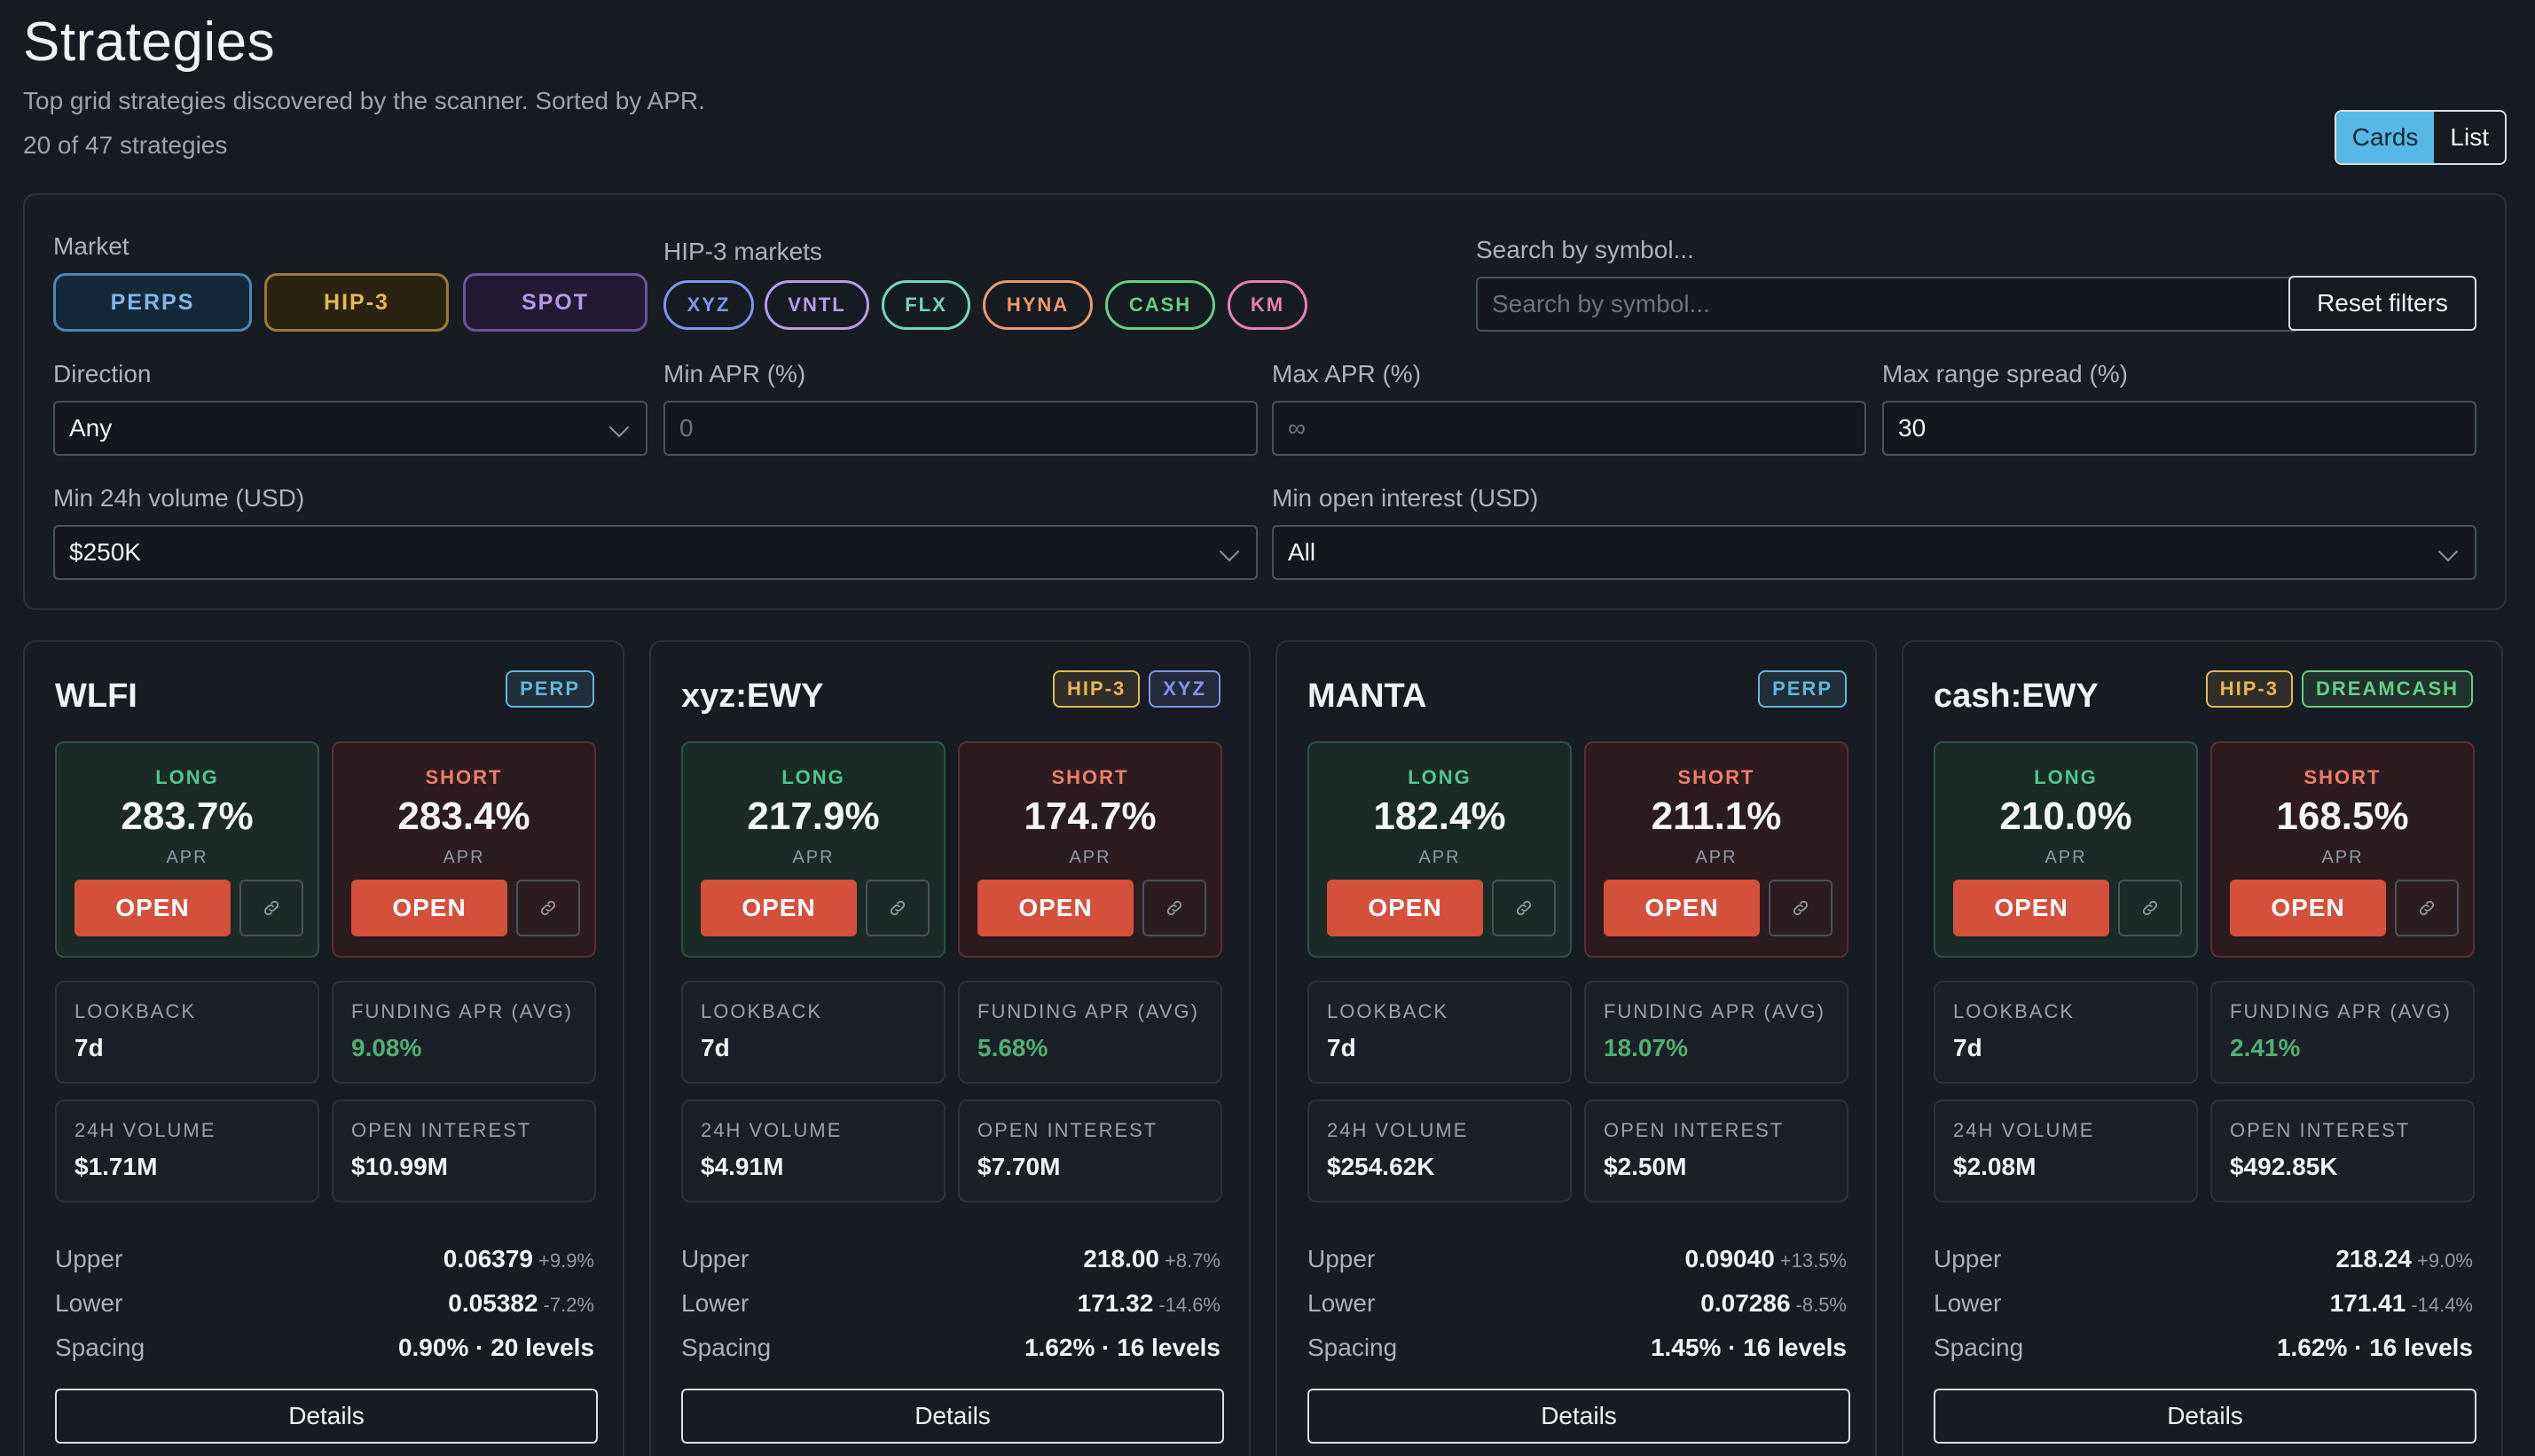 This screenshot has width=2535, height=1456. I want to click on max-range-input: 30, so click(2179, 428).